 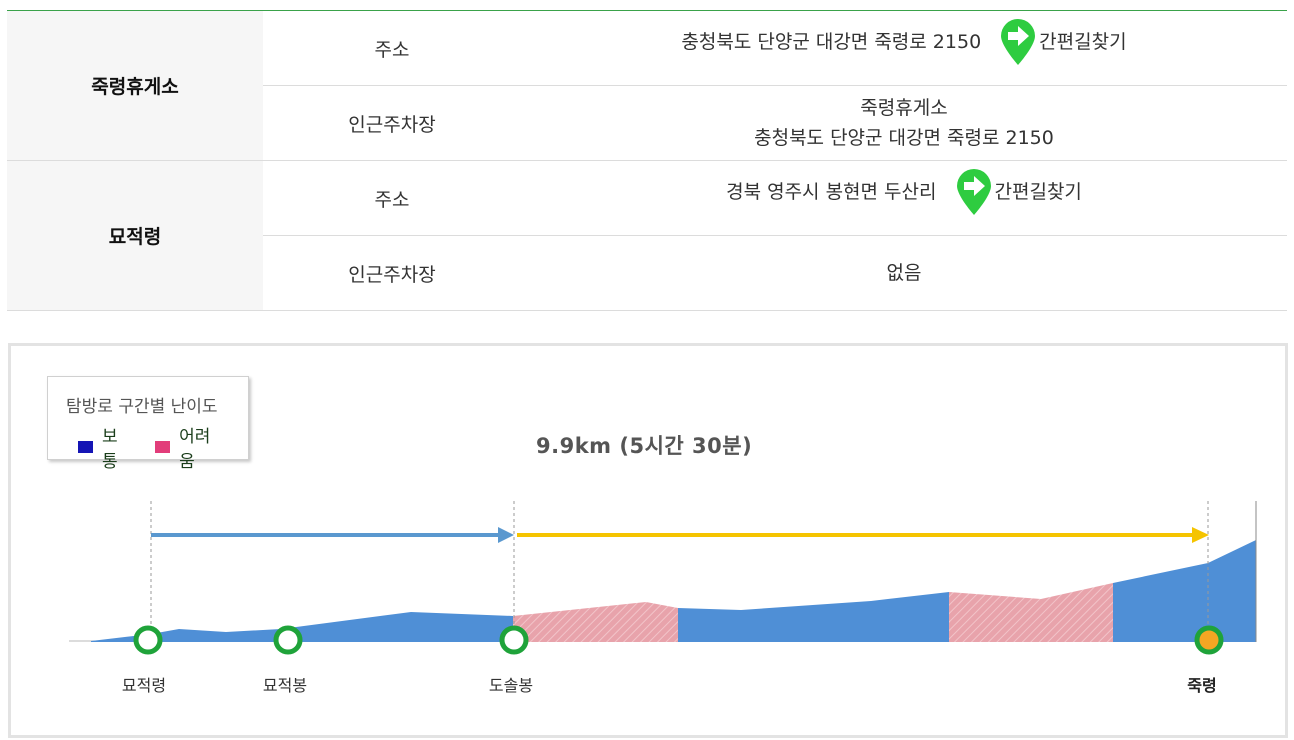 I want to click on waypoint-label: 도솔봉, so click(x=511, y=685).